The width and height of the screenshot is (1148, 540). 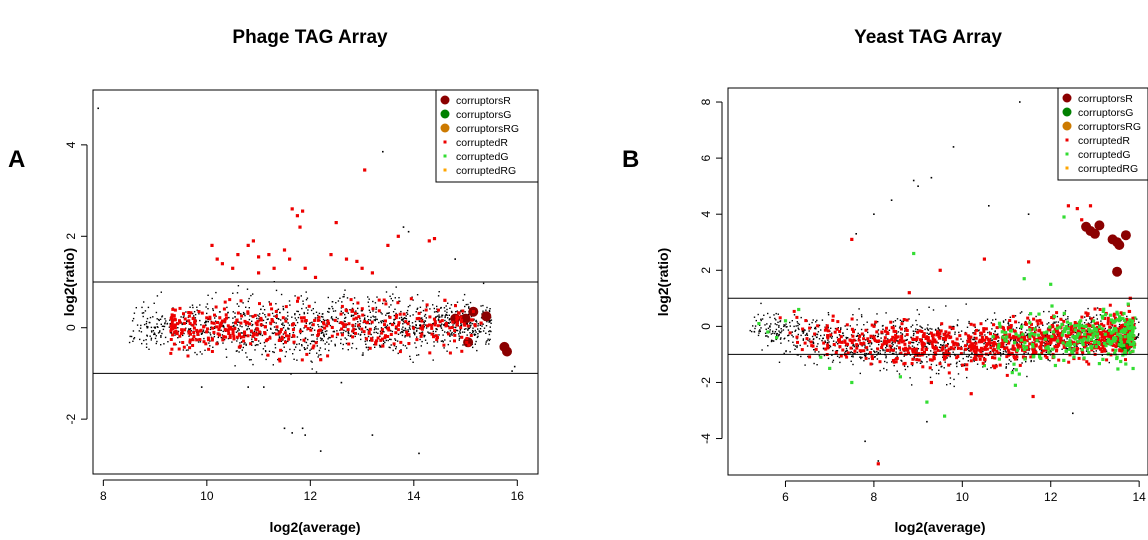 I want to click on legend-swatch, so click(x=445, y=114).